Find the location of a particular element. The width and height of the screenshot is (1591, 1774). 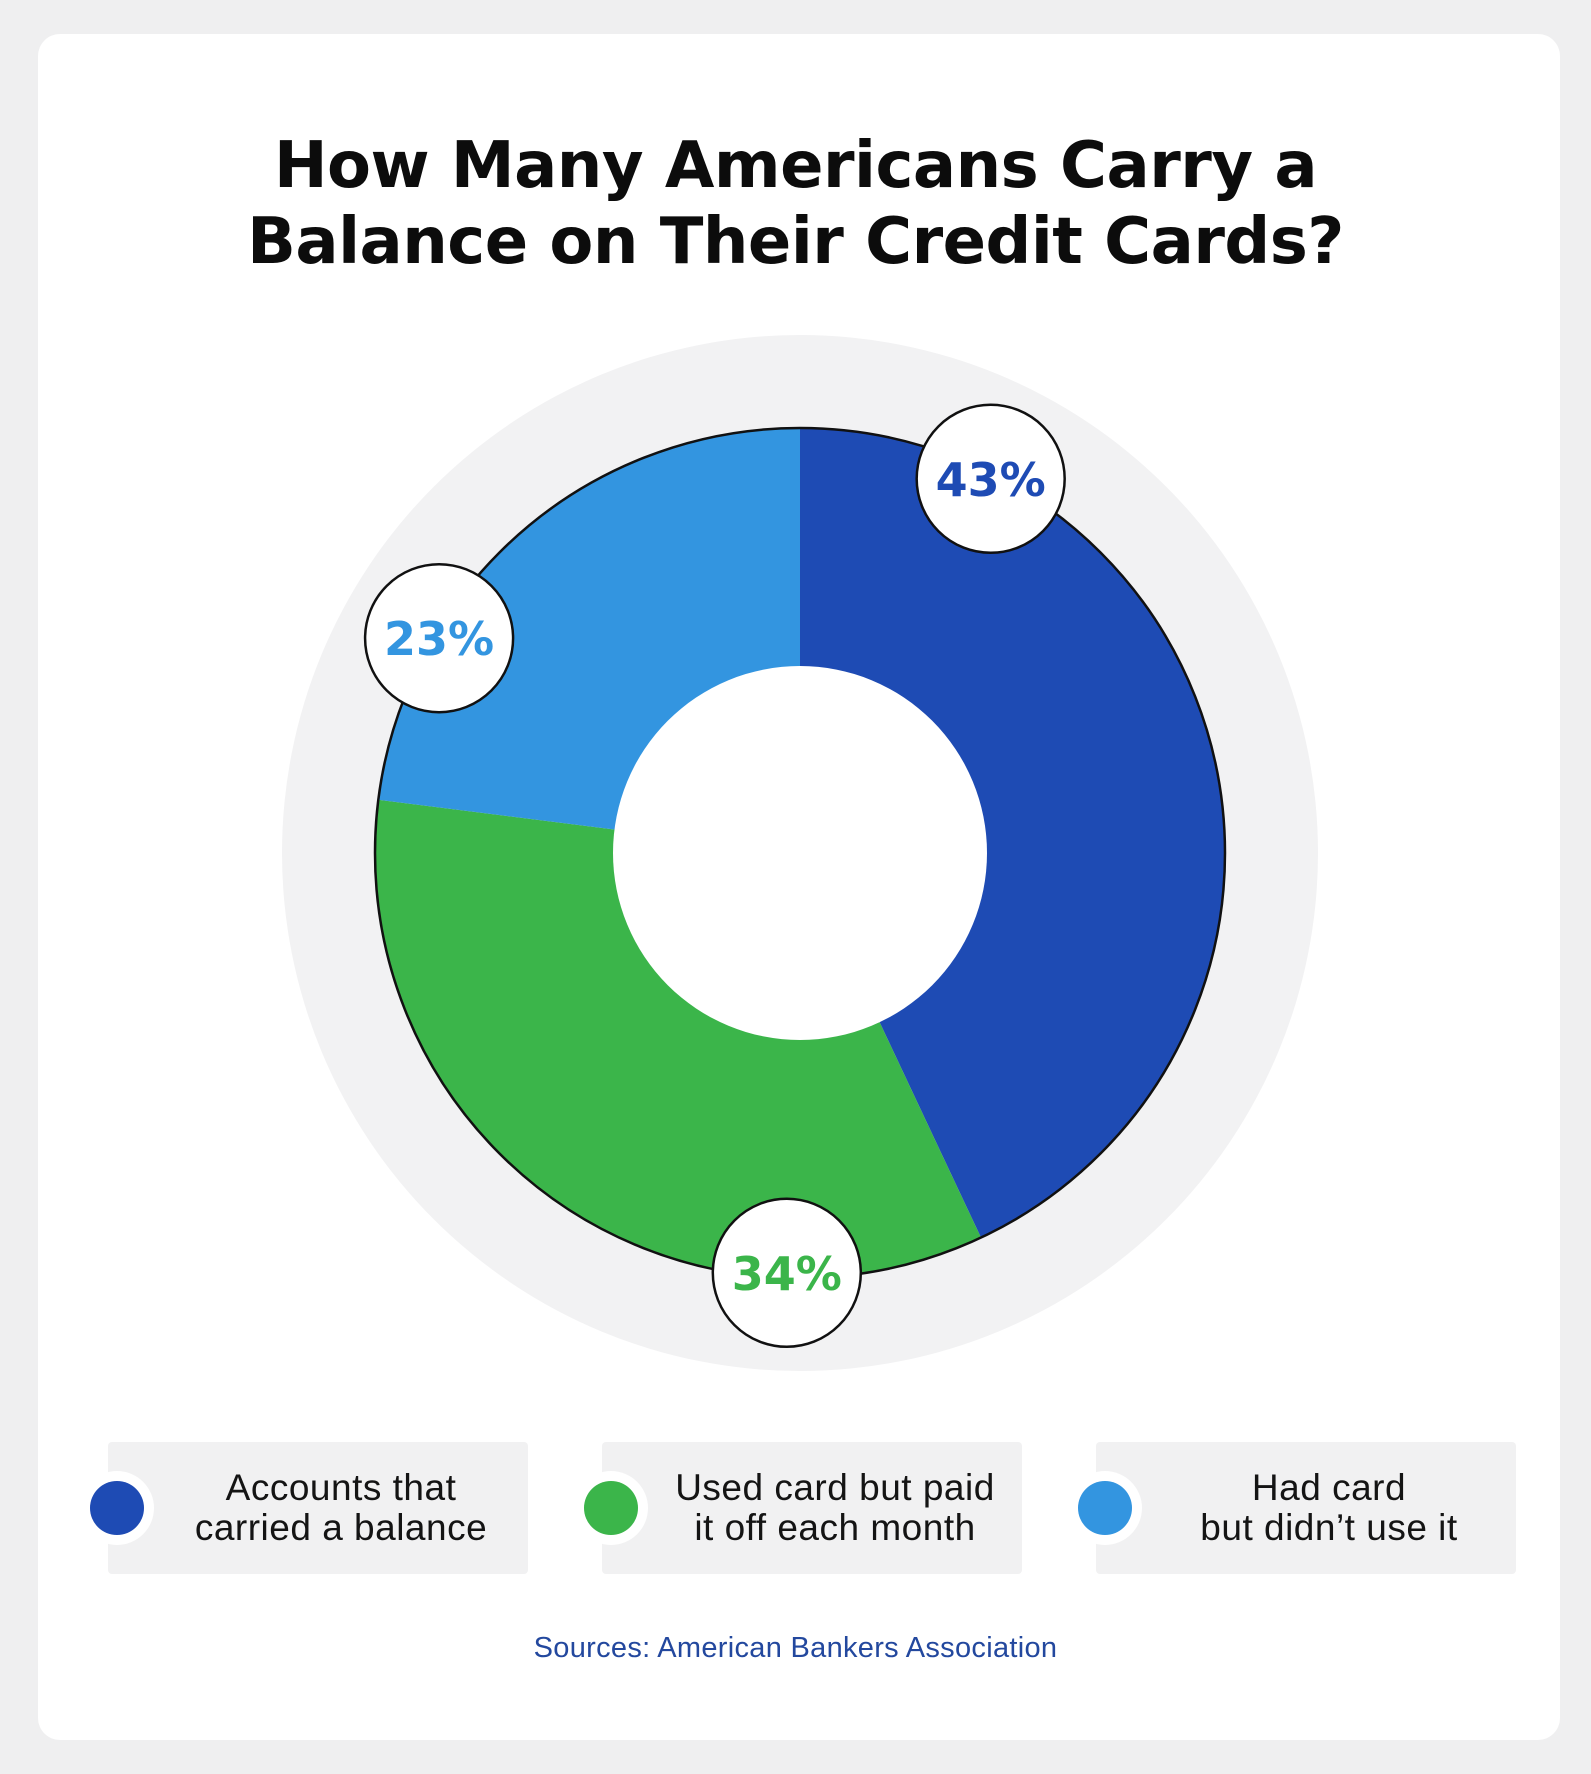

value-badge-paid-off: 34% is located at coordinates (787, 1273).